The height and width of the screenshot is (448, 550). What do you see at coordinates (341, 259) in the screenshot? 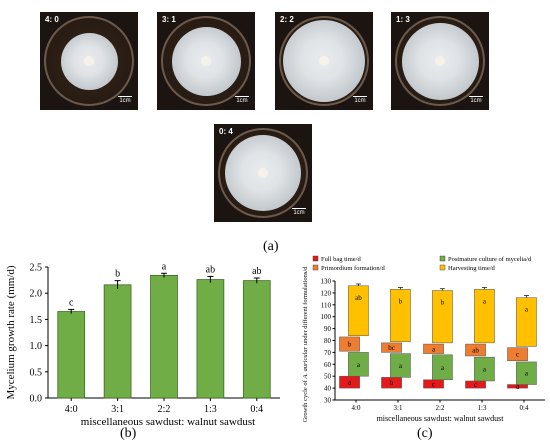
I see `legend-label: Full bag time/d` at bounding box center [341, 259].